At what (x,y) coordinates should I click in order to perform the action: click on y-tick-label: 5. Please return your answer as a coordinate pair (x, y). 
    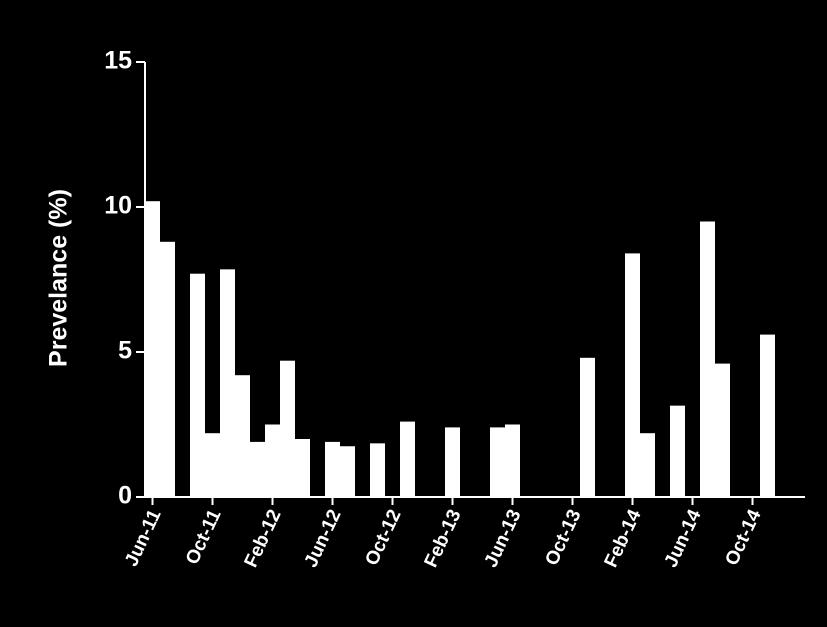
    Looking at the image, I should click on (125, 351).